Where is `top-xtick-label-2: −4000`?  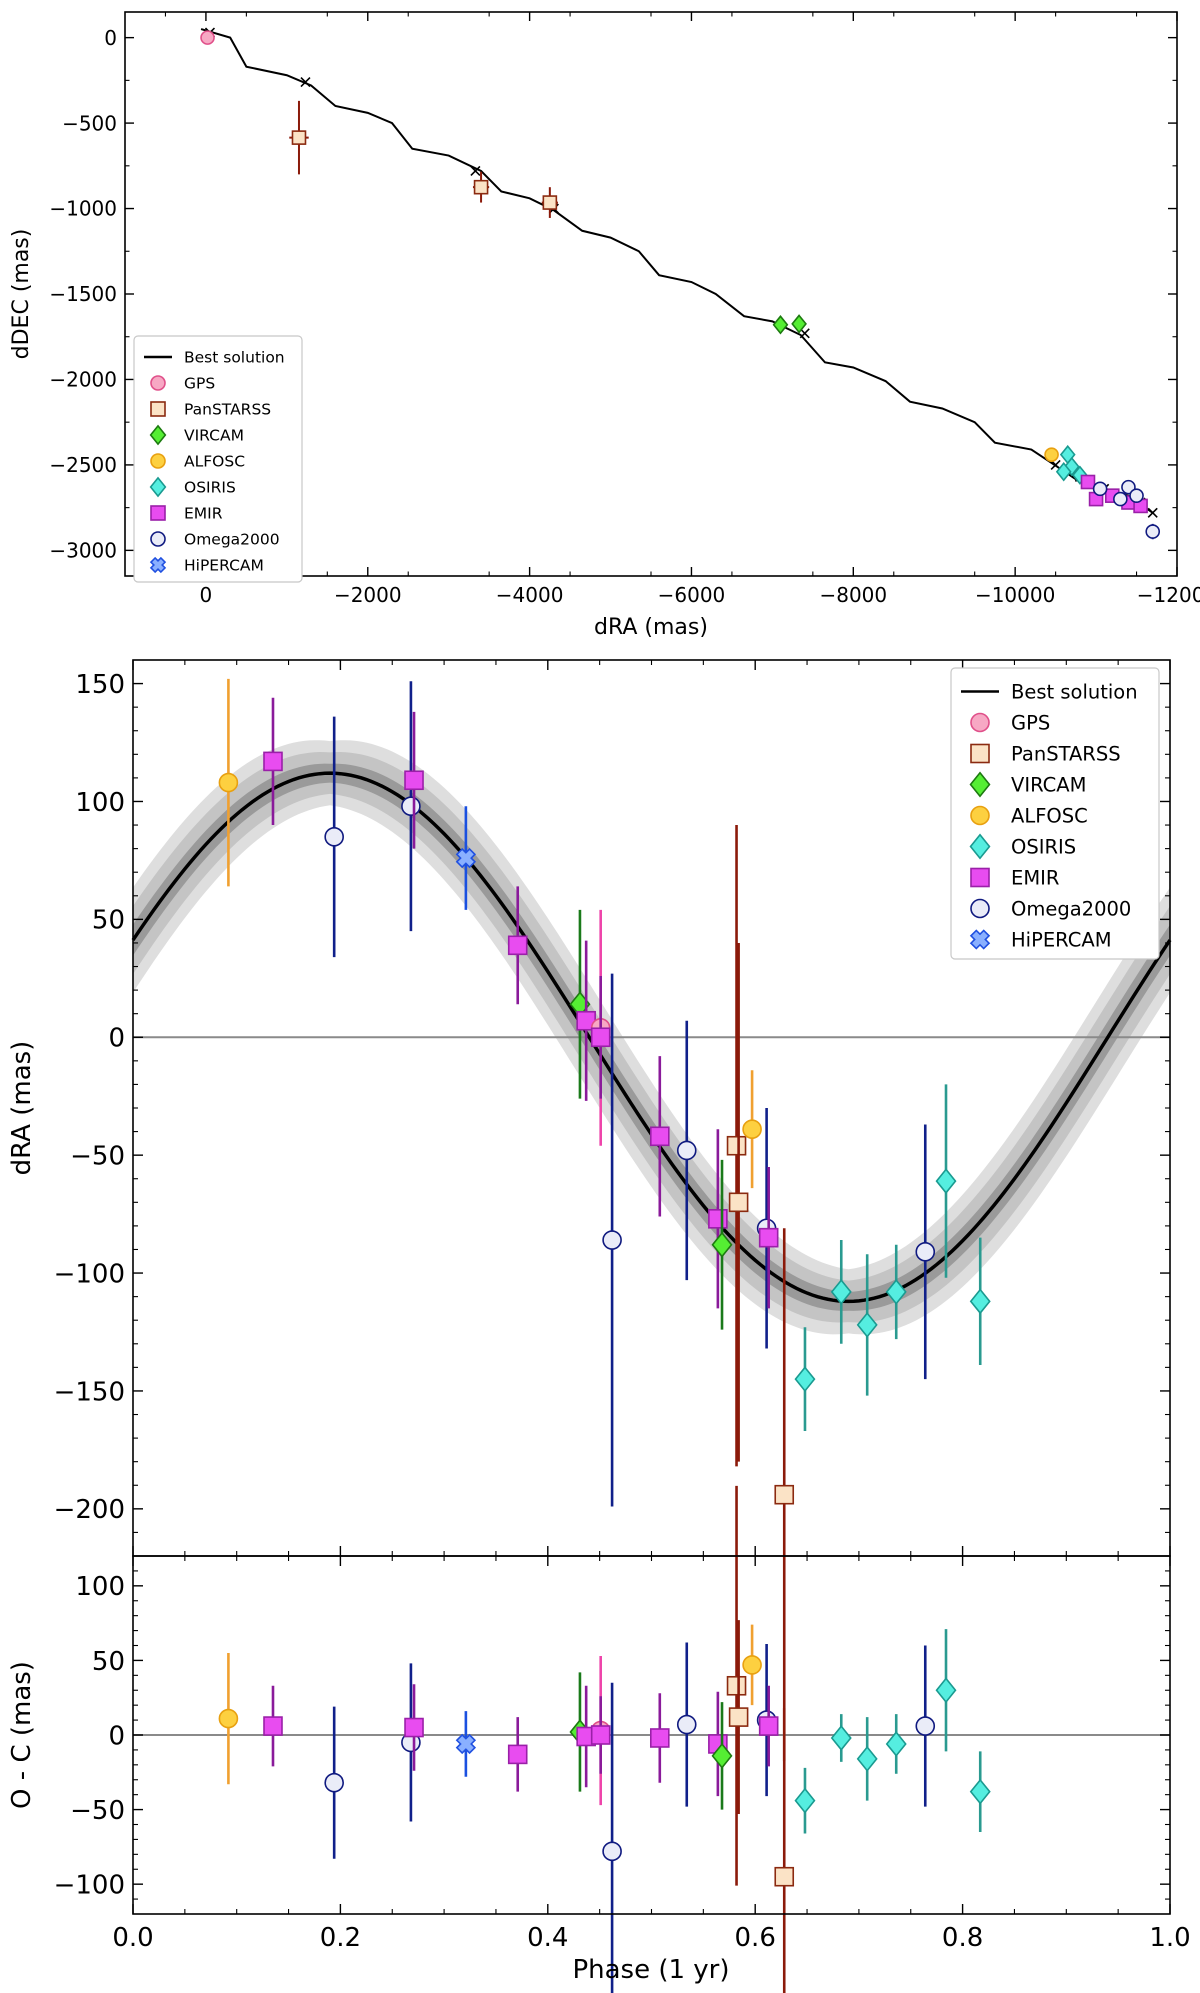
top-xtick-label-2: −4000 is located at coordinates (530, 595).